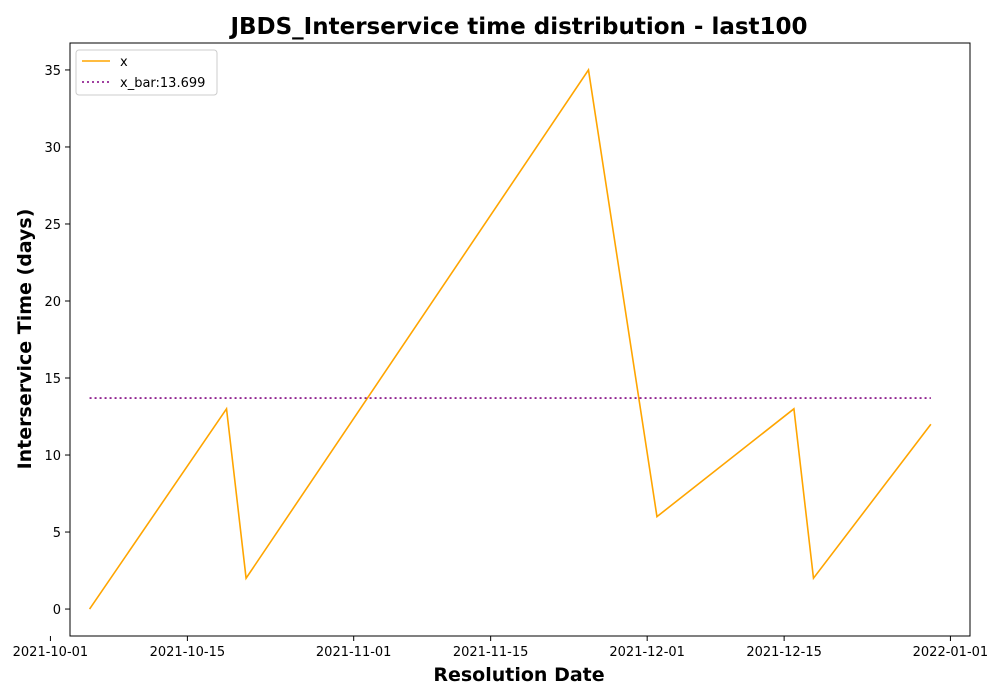 This screenshot has height=700, width=1000. What do you see at coordinates (51, 652) in the screenshot?
I see `x-tick-label: 2021-10-01` at bounding box center [51, 652].